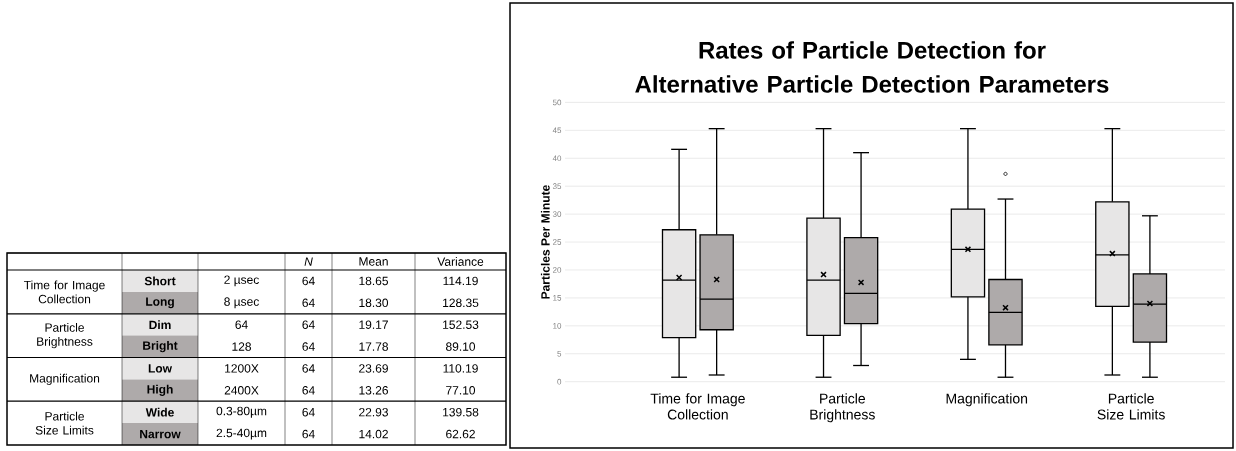  Describe the element at coordinates (557, 270) in the screenshot. I see `y-tick-label: 20` at that location.